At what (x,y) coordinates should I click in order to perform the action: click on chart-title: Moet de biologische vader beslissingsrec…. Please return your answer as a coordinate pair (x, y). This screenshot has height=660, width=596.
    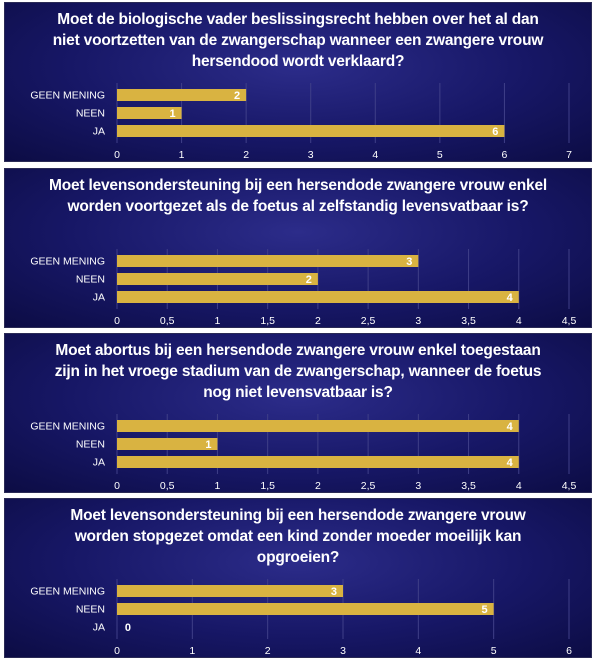
    Looking at the image, I should click on (298, 40).